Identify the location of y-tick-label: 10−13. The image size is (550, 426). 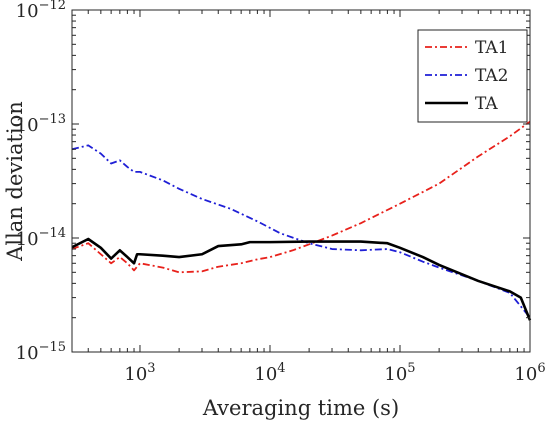
(41, 124).